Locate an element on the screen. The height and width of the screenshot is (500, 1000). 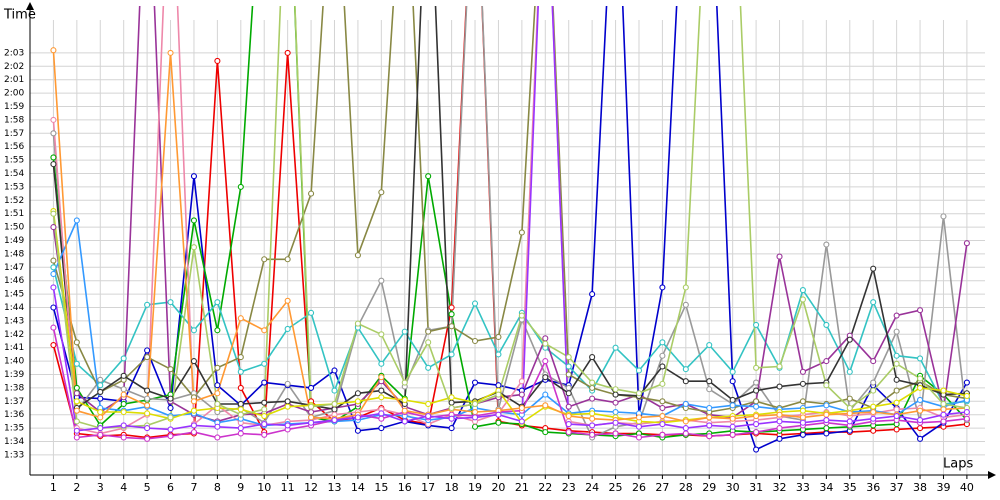
y-tick-label: 1:35 is located at coordinates (14, 429).